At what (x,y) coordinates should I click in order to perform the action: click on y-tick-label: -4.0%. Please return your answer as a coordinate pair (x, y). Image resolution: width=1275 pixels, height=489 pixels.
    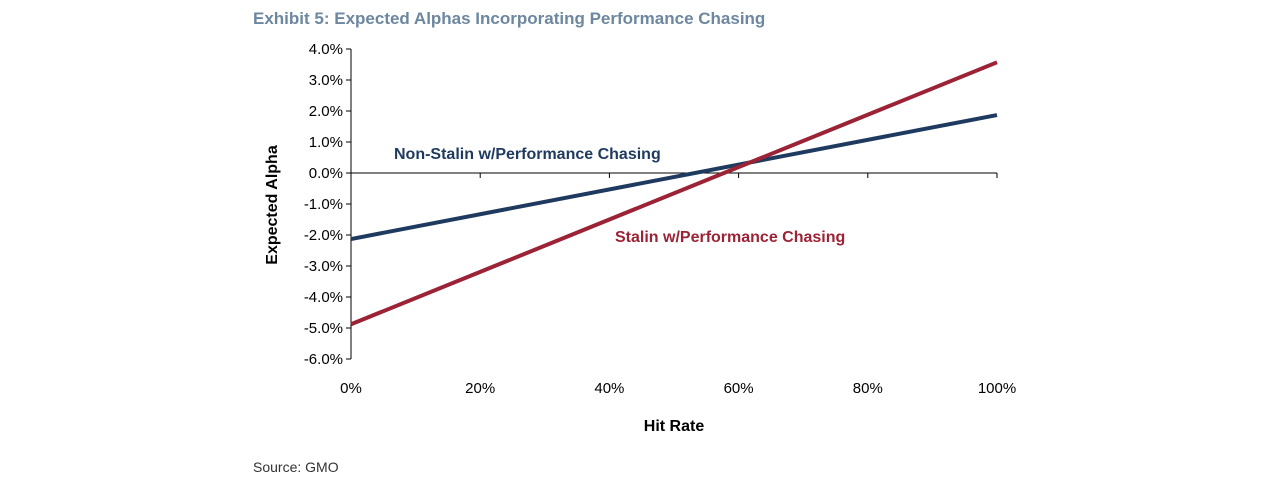
    Looking at the image, I should click on (323, 297).